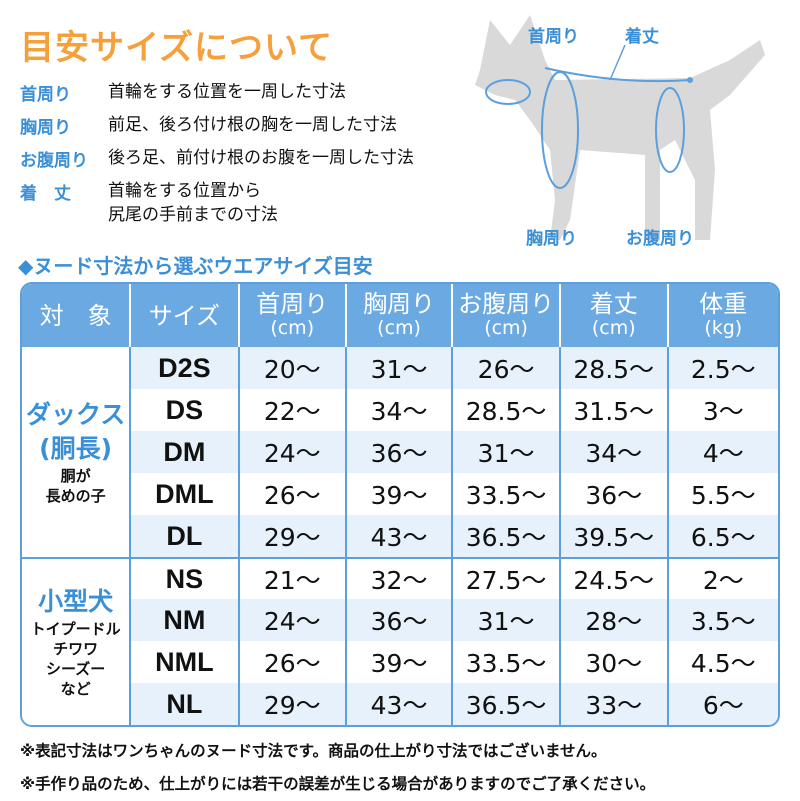 The height and width of the screenshot is (801, 800). What do you see at coordinates (620, 127) in the screenshot?
I see `dog-silhouette-illustration` at bounding box center [620, 127].